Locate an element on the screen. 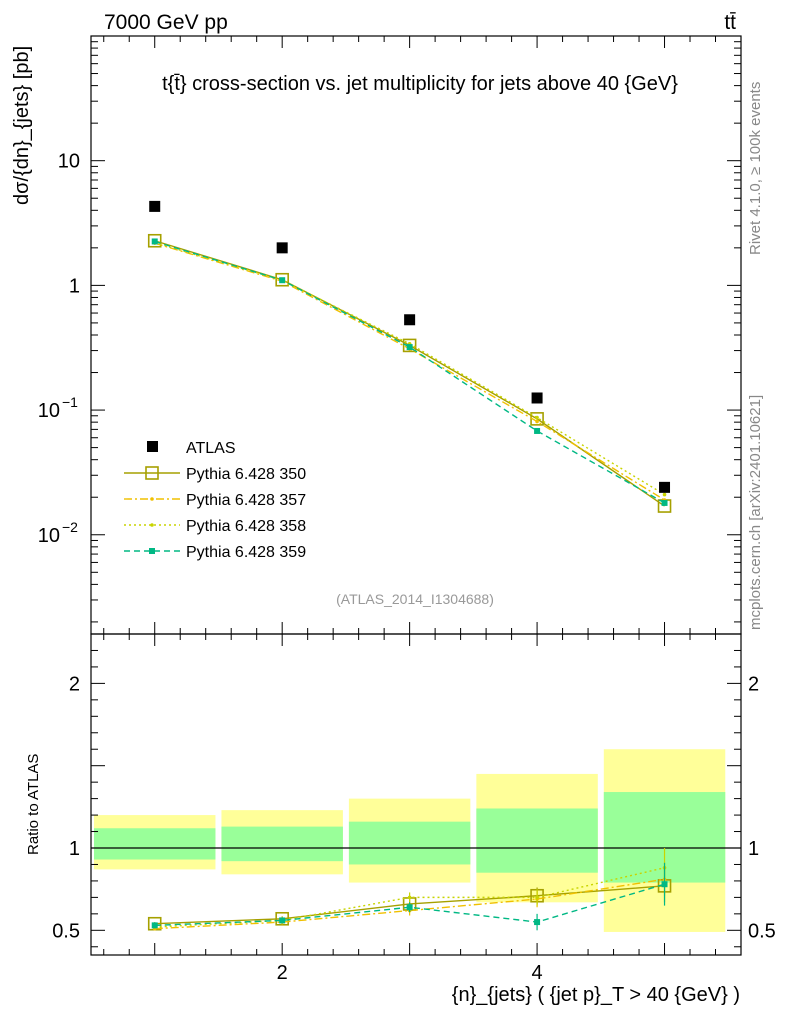 The width and height of the screenshot is (786, 1024). y-tick-label: 1 is located at coordinates (74, 286).